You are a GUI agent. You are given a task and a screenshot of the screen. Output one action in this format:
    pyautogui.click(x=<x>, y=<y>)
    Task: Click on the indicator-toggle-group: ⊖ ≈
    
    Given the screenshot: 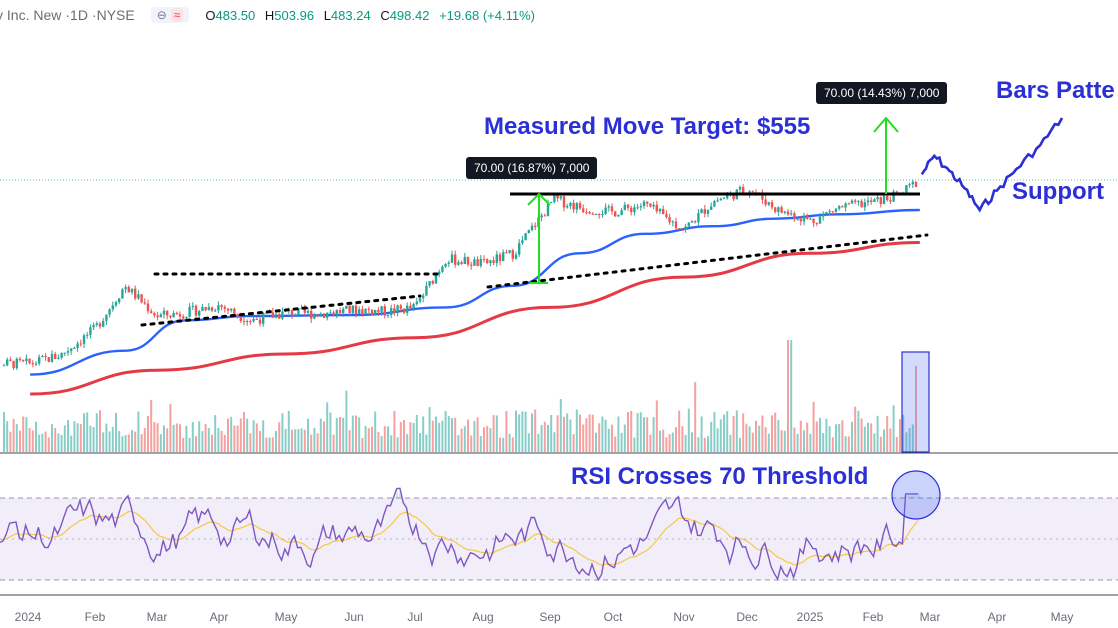 What is the action you would take?
    pyautogui.click(x=170, y=15)
    